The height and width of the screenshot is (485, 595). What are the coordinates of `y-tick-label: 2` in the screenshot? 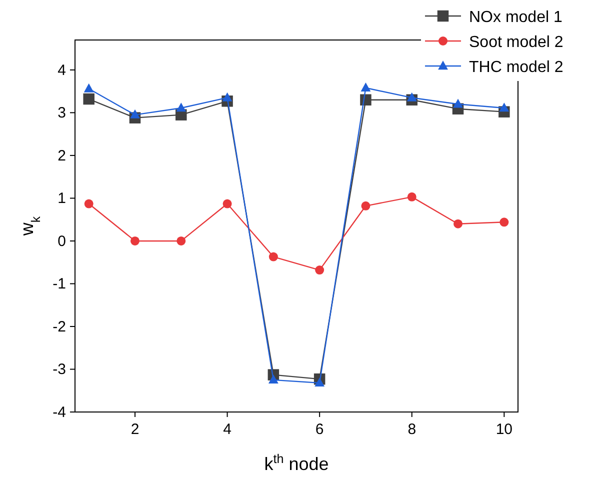 It's located at (62, 155).